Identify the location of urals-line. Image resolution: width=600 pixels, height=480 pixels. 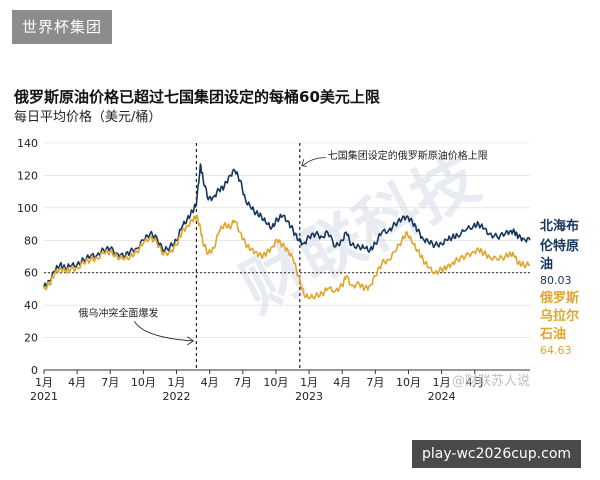
(287, 257).